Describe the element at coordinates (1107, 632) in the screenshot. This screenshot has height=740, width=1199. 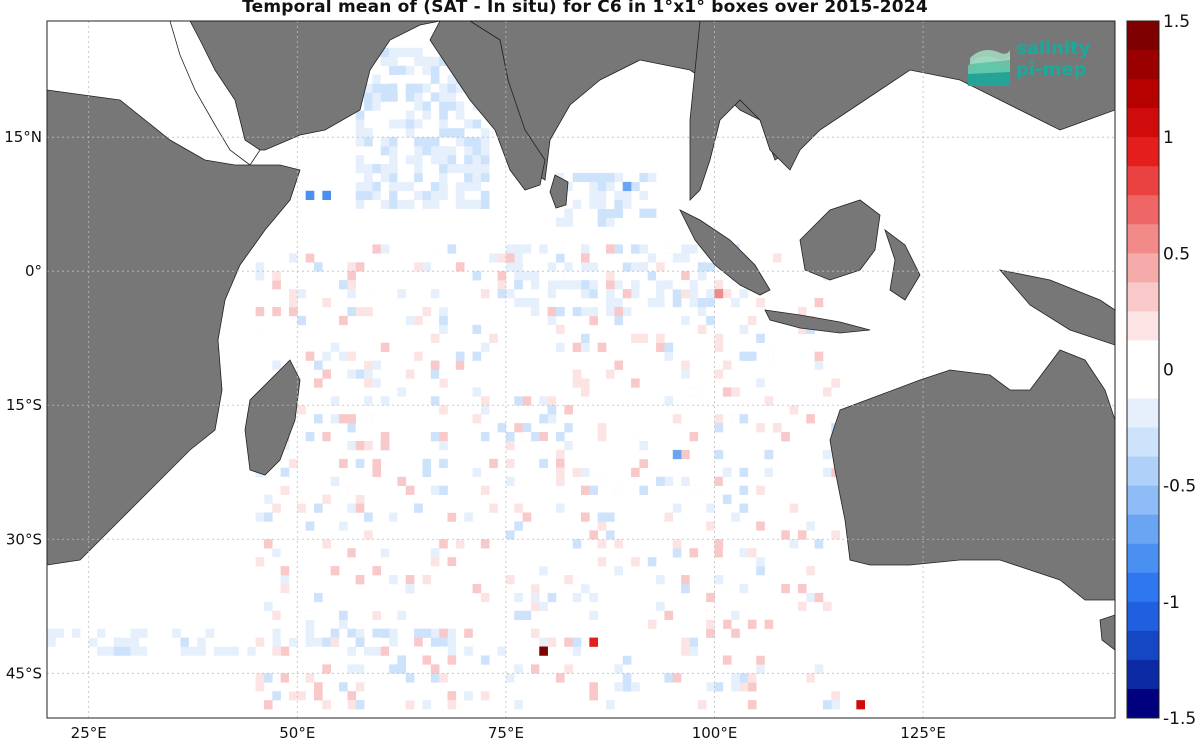
I see `land-tasmania` at that location.